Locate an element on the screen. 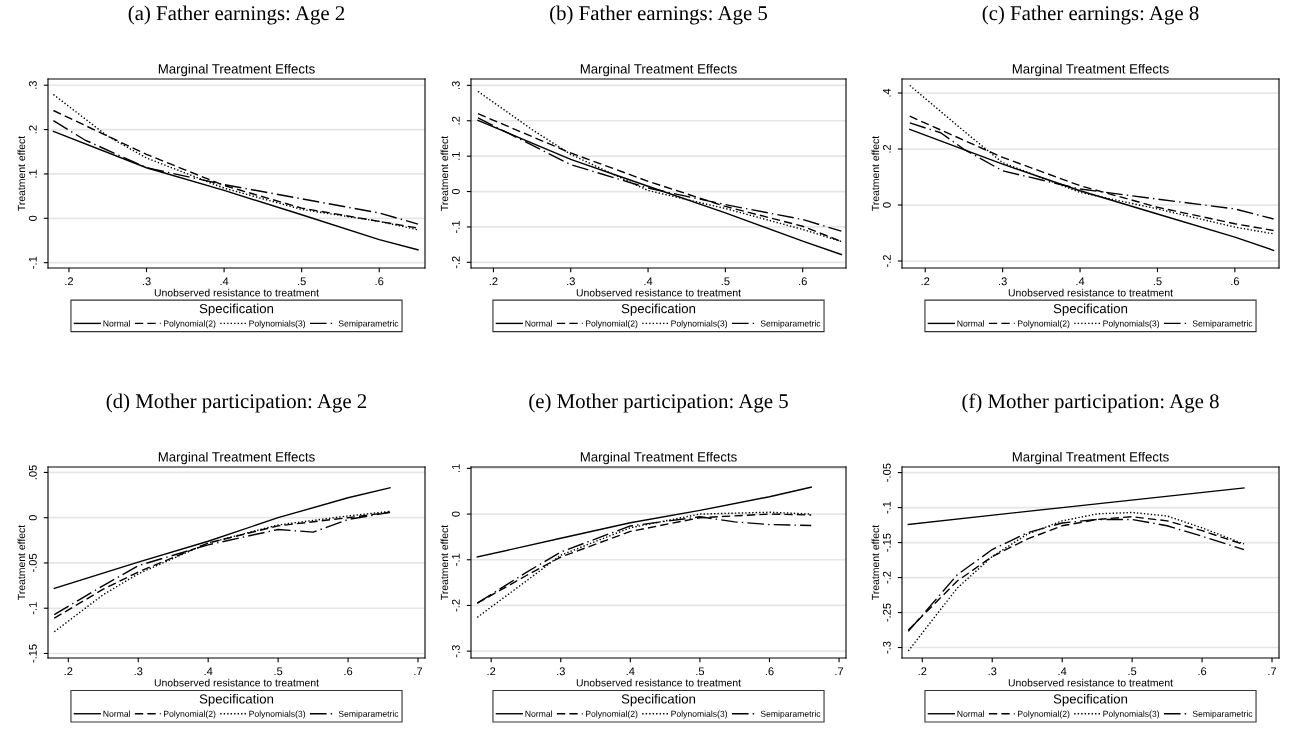  y-tick-label: -.25 is located at coordinates (886, 612).